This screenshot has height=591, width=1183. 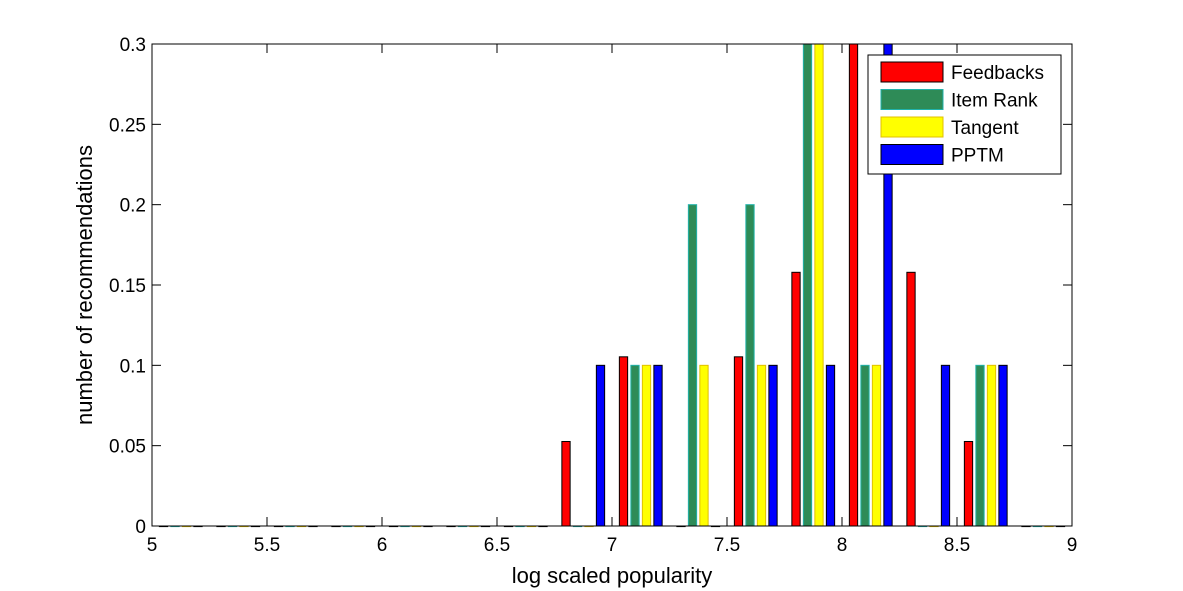 I want to click on legend-label: Feedbacks, so click(x=997, y=73).